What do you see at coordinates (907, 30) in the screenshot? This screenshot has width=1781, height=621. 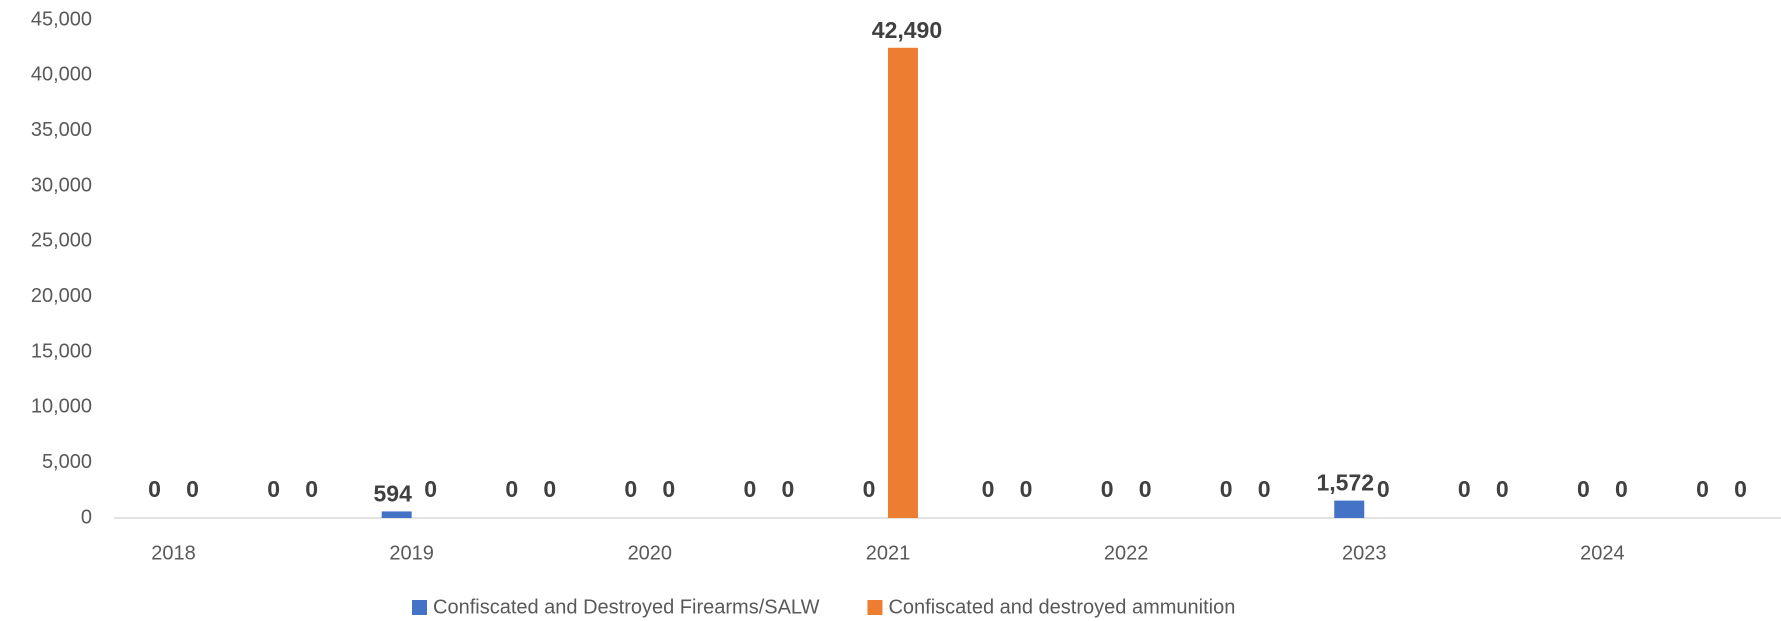 I see `value-label: 42,490` at bounding box center [907, 30].